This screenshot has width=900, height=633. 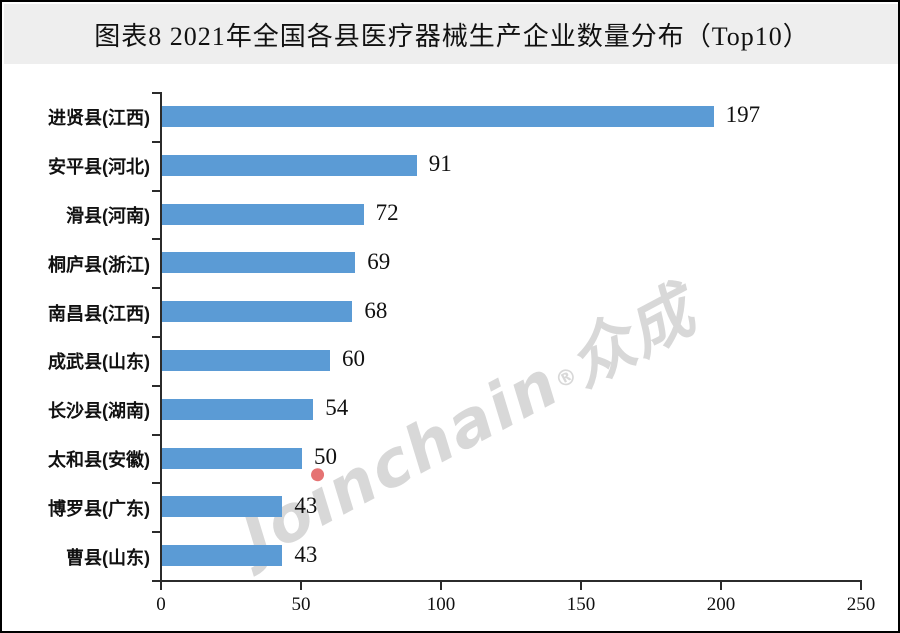 What do you see at coordinates (376, 310) in the screenshot?
I see `value-label: 68` at bounding box center [376, 310].